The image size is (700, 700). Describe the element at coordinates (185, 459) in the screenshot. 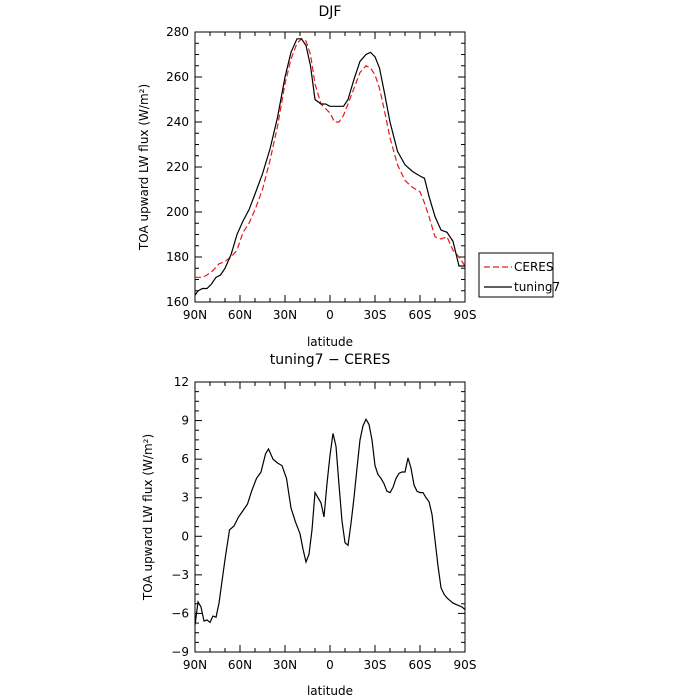

I see `bottom-y-tick-label: 6` at that location.